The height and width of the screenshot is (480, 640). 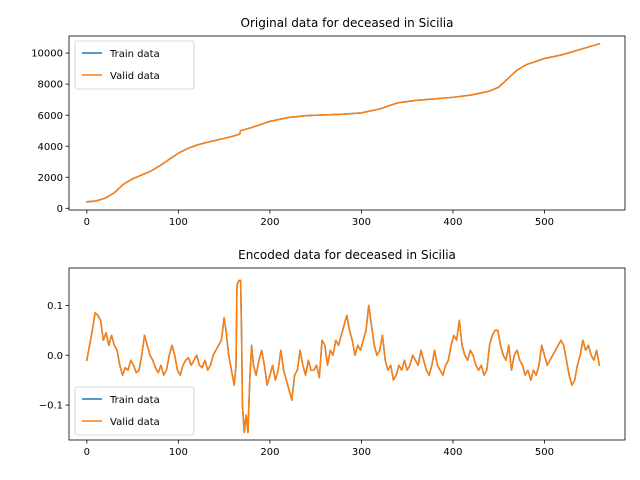 I want to click on y-tick-label: 2000, so click(x=50, y=178).